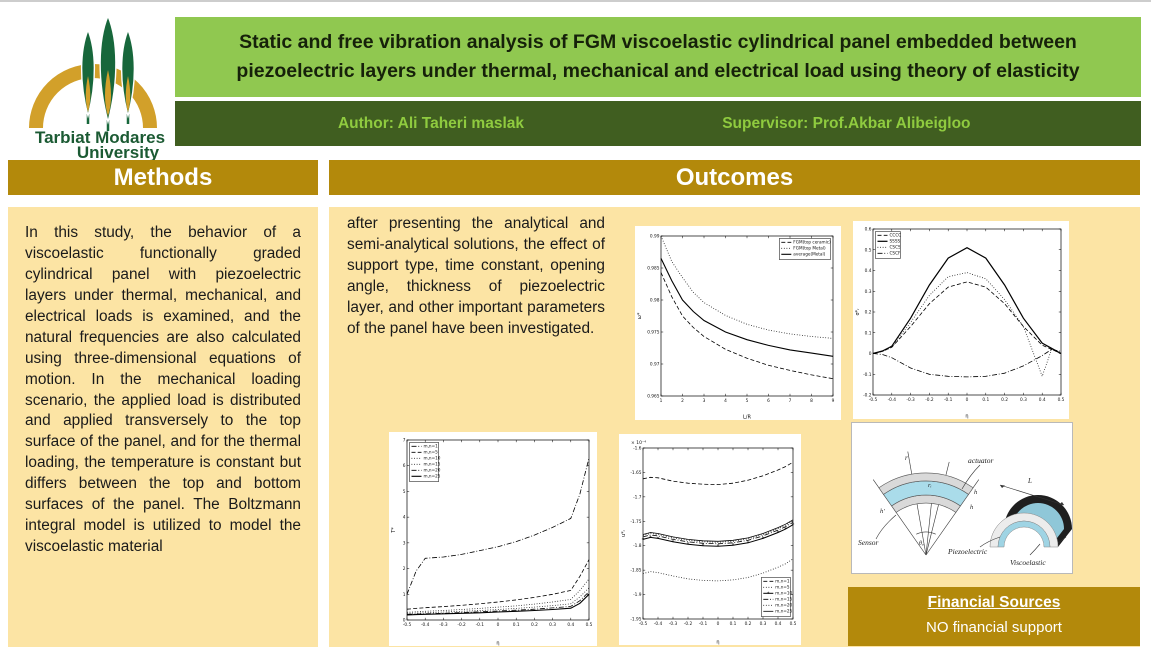 This screenshot has width=1151, height=653. What do you see at coordinates (108, 72) in the screenshot?
I see `logo-cypress-trees` at bounding box center [108, 72].